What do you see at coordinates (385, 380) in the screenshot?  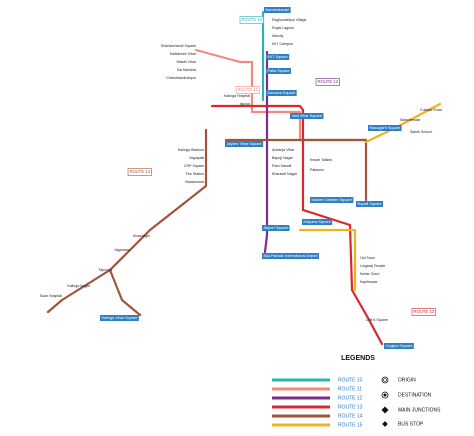 I see `origin-symbol-inner` at bounding box center [385, 380].